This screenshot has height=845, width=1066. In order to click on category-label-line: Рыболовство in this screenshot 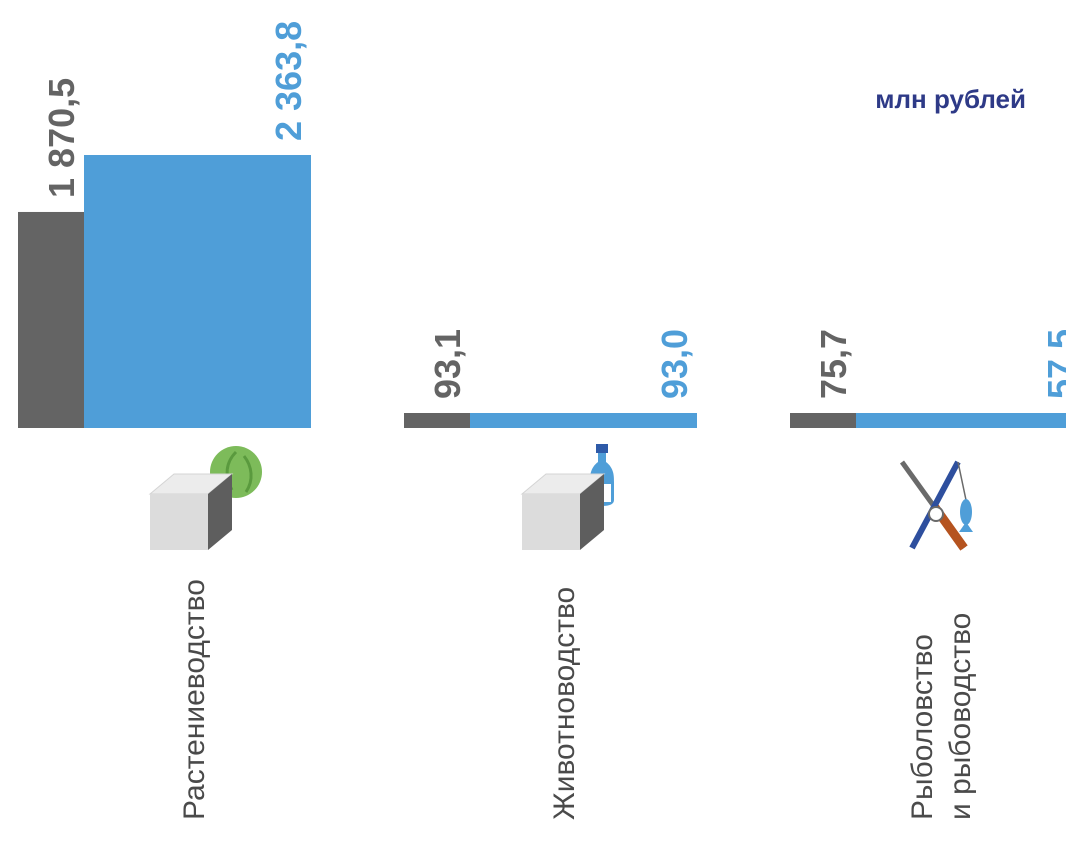, I will do `click(922, 727)`.